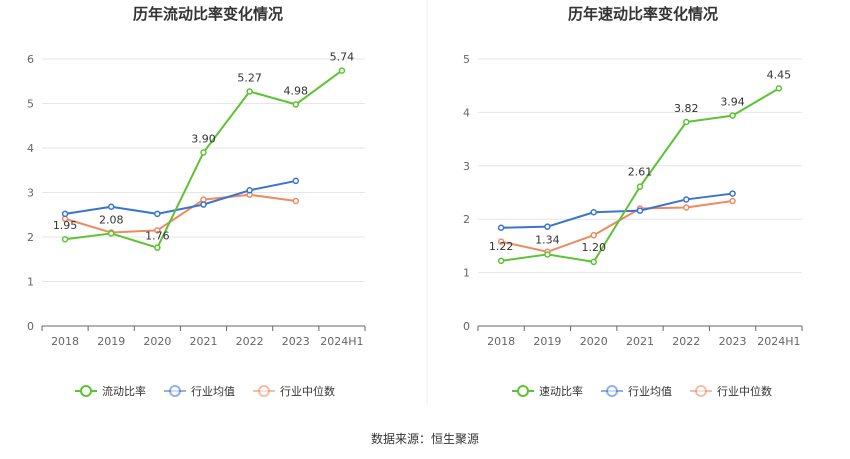 This screenshot has height=459, width=850. I want to click on data-label: 4.98, so click(296, 90).